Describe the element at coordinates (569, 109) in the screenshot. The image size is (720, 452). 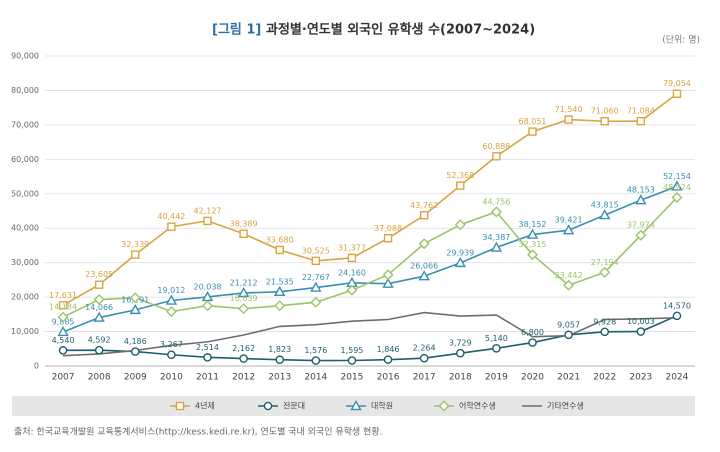
I see `data-label: 71,540` at that location.